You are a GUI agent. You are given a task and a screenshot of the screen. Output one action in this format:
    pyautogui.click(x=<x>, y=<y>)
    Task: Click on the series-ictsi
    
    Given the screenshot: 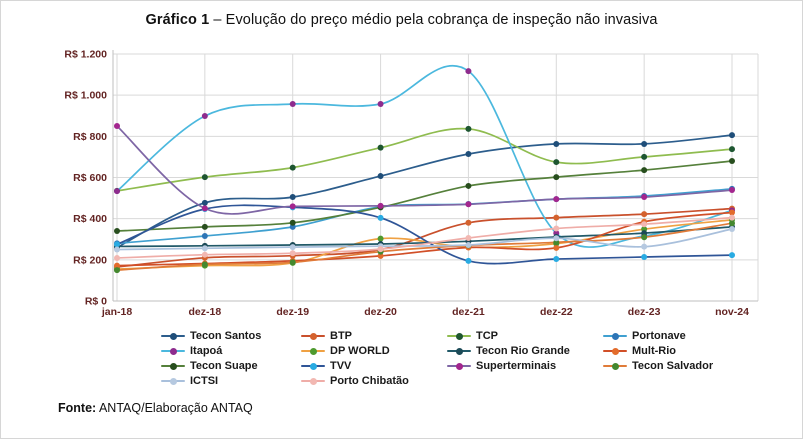 What is the action you would take?
    pyautogui.click(x=424, y=239)
    